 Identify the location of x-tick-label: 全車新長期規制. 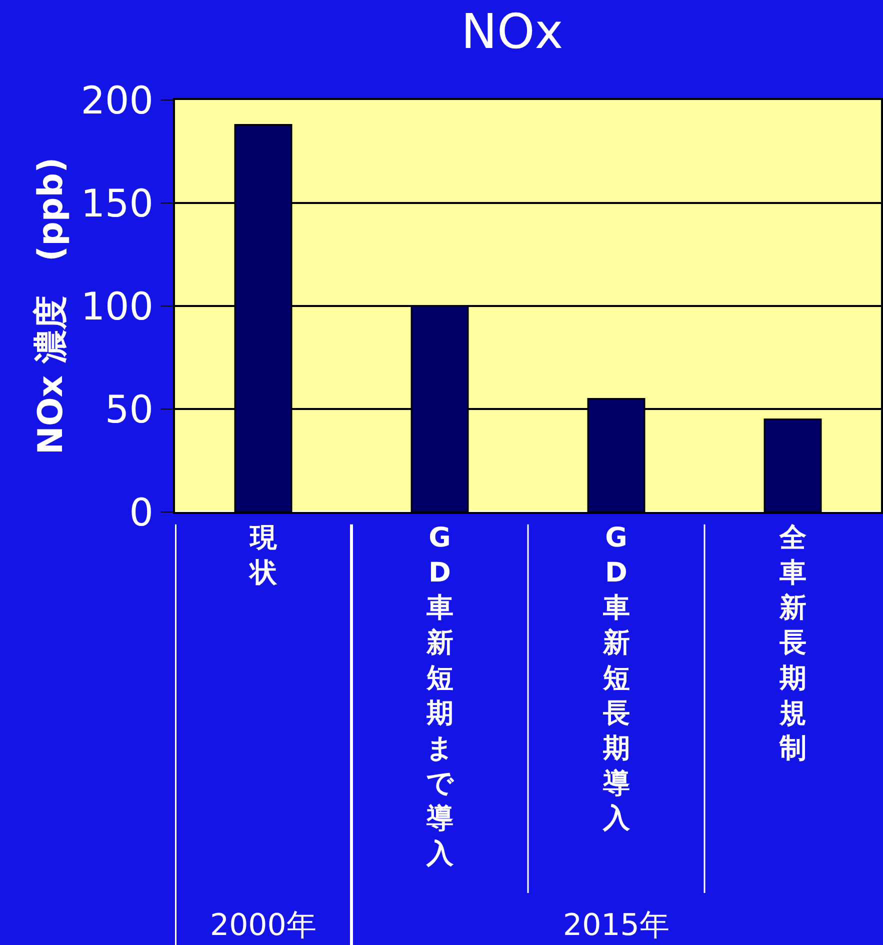
(792, 643).